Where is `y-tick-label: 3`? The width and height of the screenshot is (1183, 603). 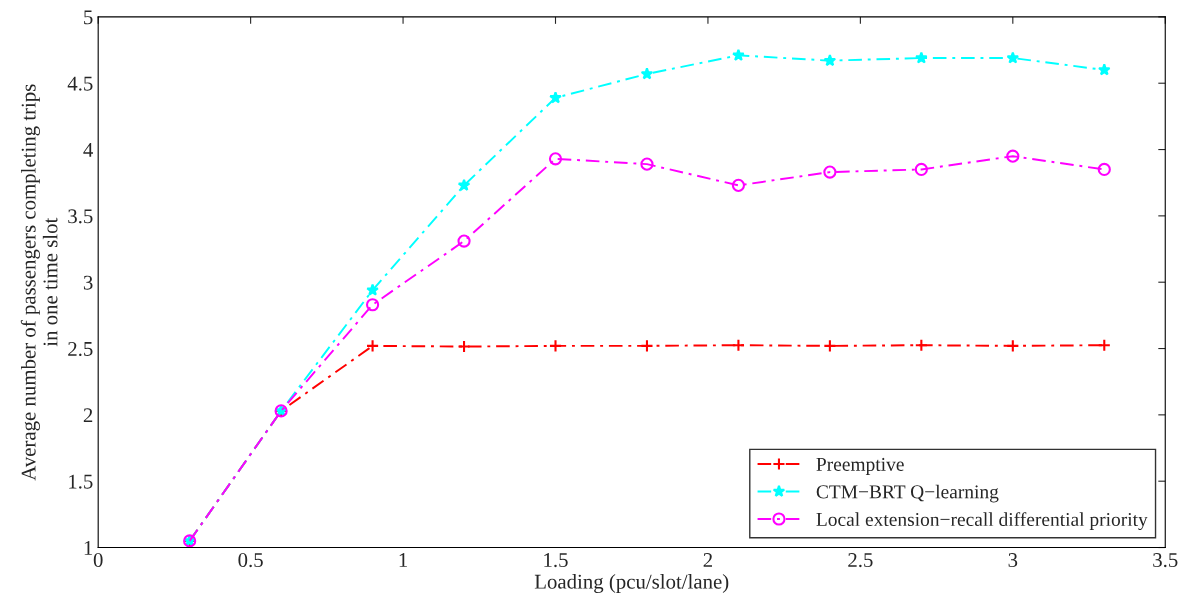 y-tick-label: 3 is located at coordinates (88, 282).